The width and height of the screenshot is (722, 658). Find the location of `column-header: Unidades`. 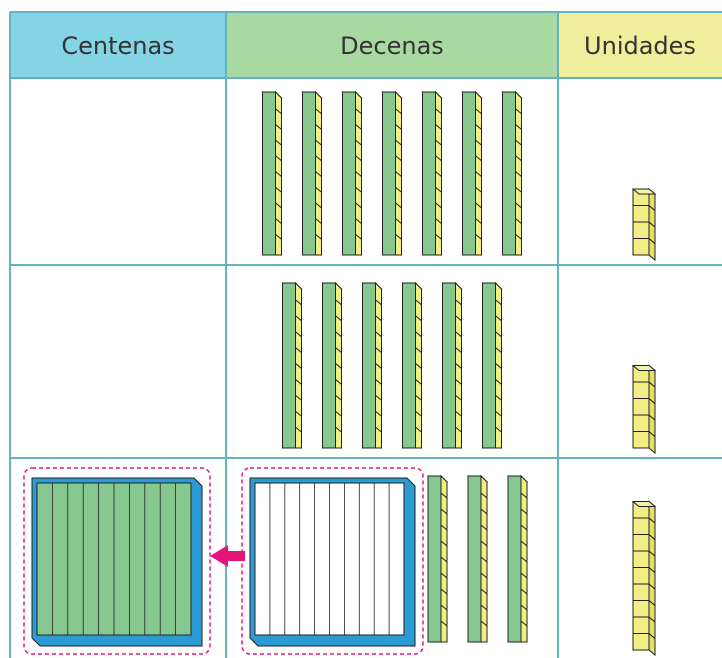

column-header: Unidades is located at coordinates (640, 46).